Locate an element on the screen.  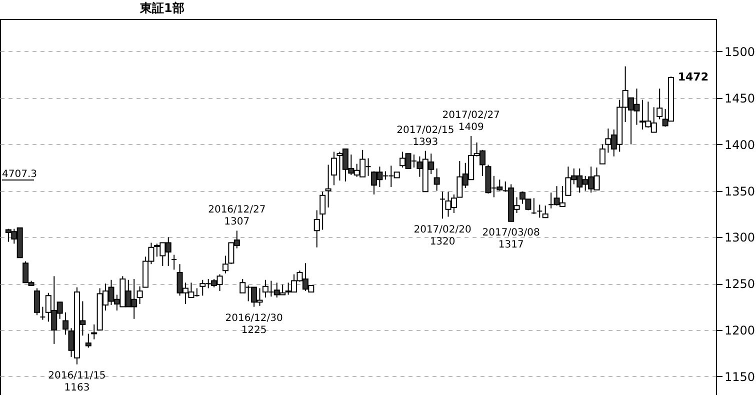
y-tick-label: 1350 is located at coordinates (740, 191).